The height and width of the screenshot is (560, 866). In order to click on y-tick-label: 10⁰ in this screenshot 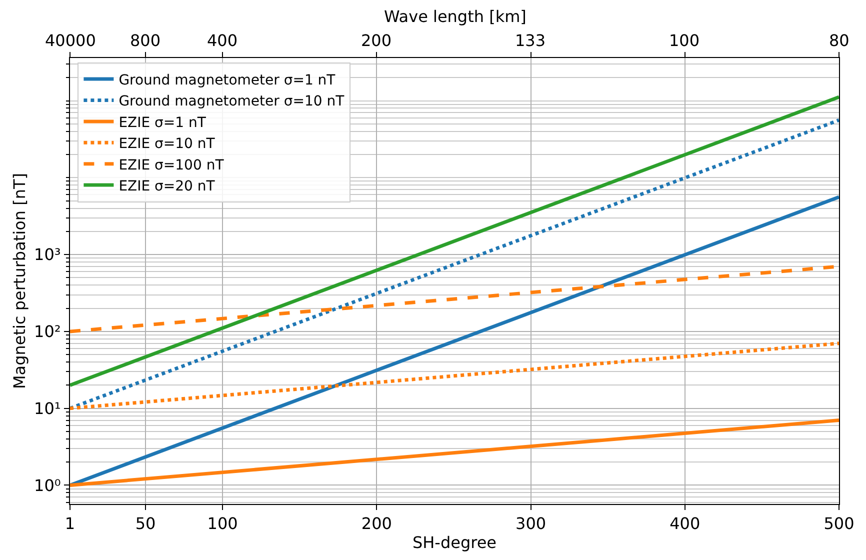, I will do `click(47, 485)`.